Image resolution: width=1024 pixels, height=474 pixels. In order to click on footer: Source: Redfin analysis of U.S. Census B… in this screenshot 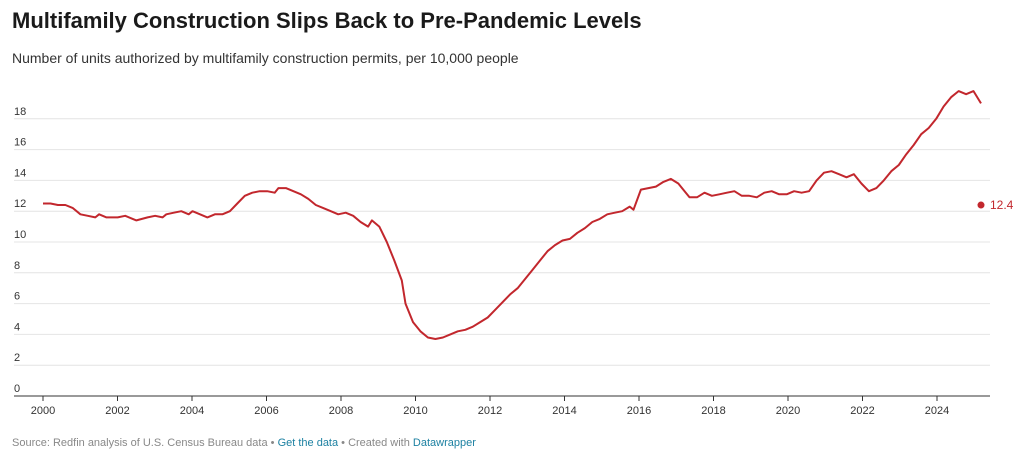, I will do `click(244, 443)`.